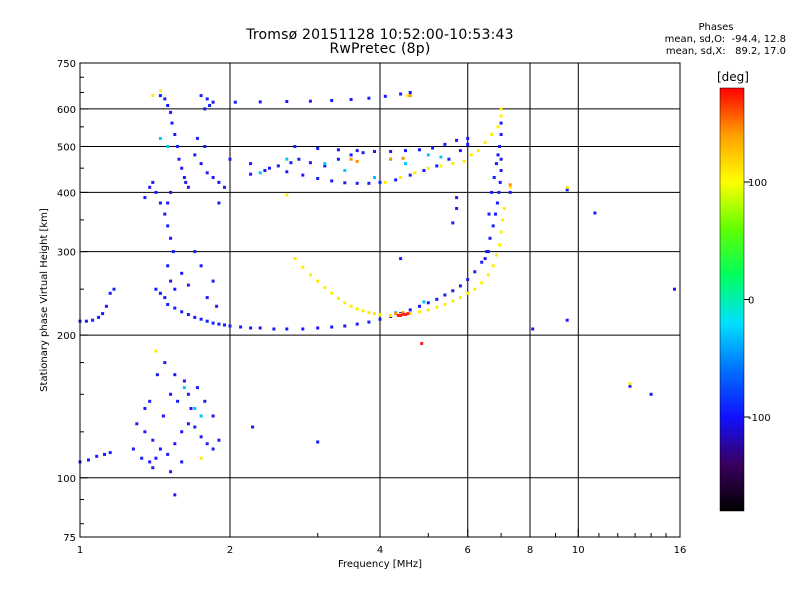 The height and width of the screenshot is (600, 800). Describe the element at coordinates (69, 538) in the screenshot. I see `y-tick-label: 75` at that location.